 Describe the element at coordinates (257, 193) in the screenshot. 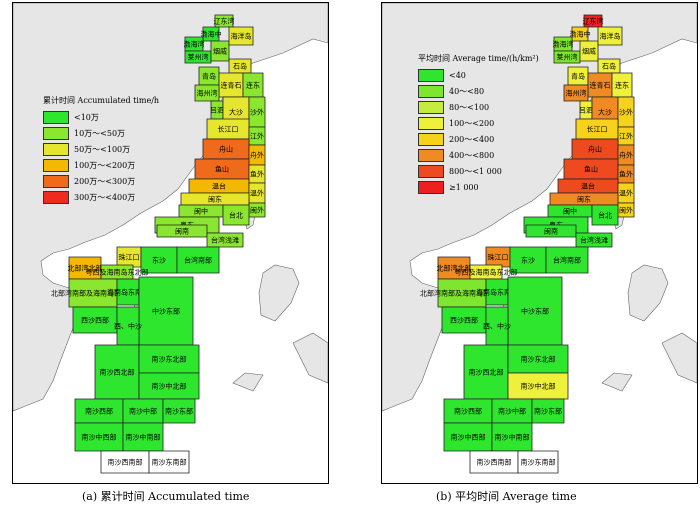

I see `region-wenwai: 温外` at that location.